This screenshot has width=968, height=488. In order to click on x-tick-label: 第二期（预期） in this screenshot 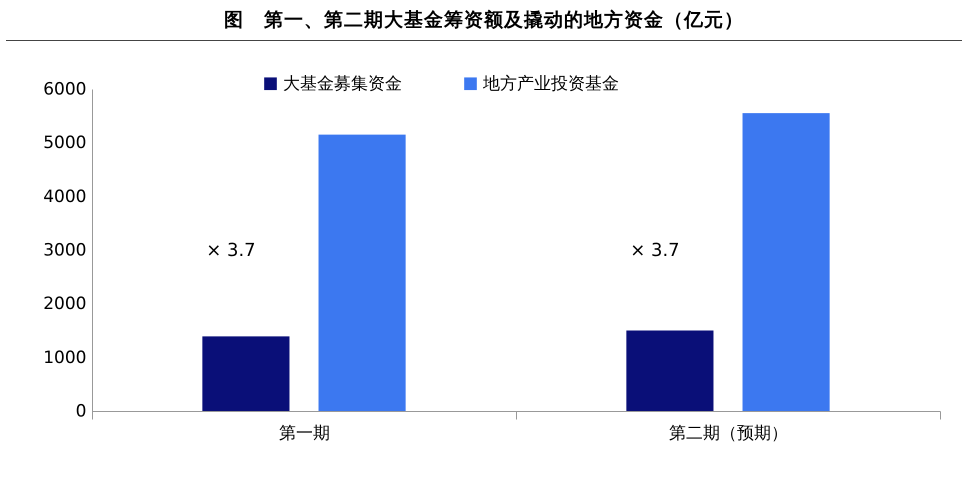, I will do `click(728, 434)`.